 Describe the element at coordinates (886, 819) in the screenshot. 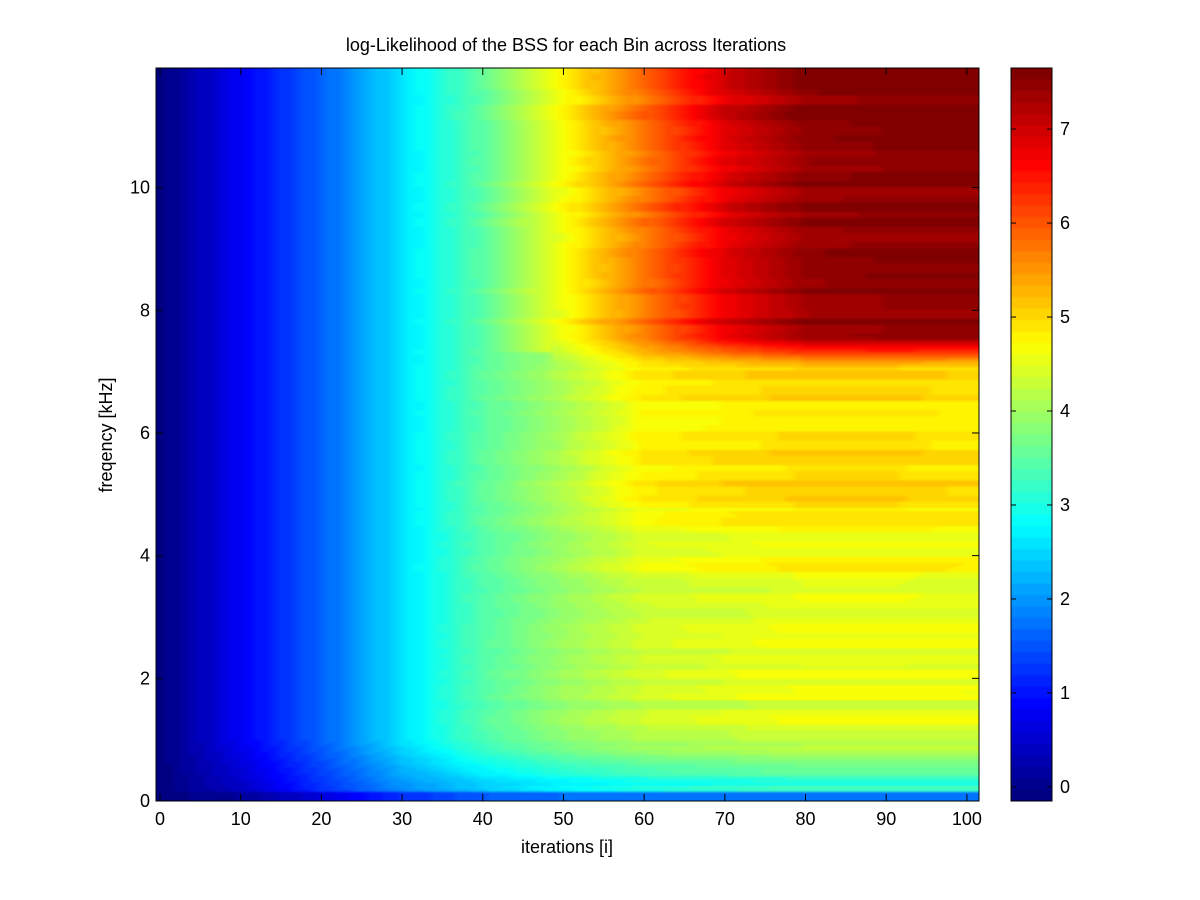

I see `x-tick-label: 90` at that location.